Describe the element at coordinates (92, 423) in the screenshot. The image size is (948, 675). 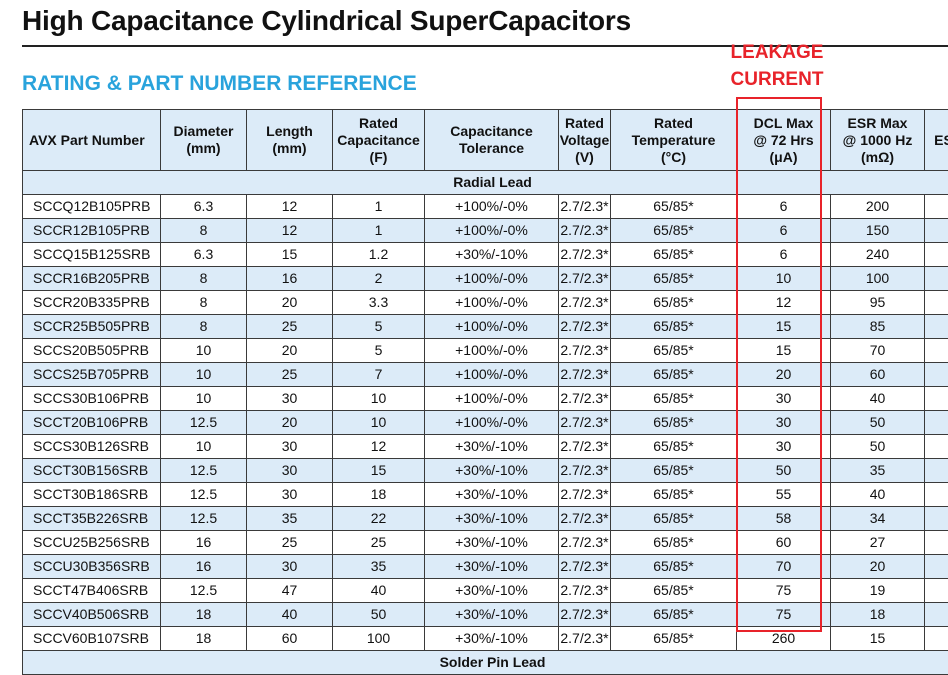
I see `part-number-cell: SCCT20B106PRB` at that location.